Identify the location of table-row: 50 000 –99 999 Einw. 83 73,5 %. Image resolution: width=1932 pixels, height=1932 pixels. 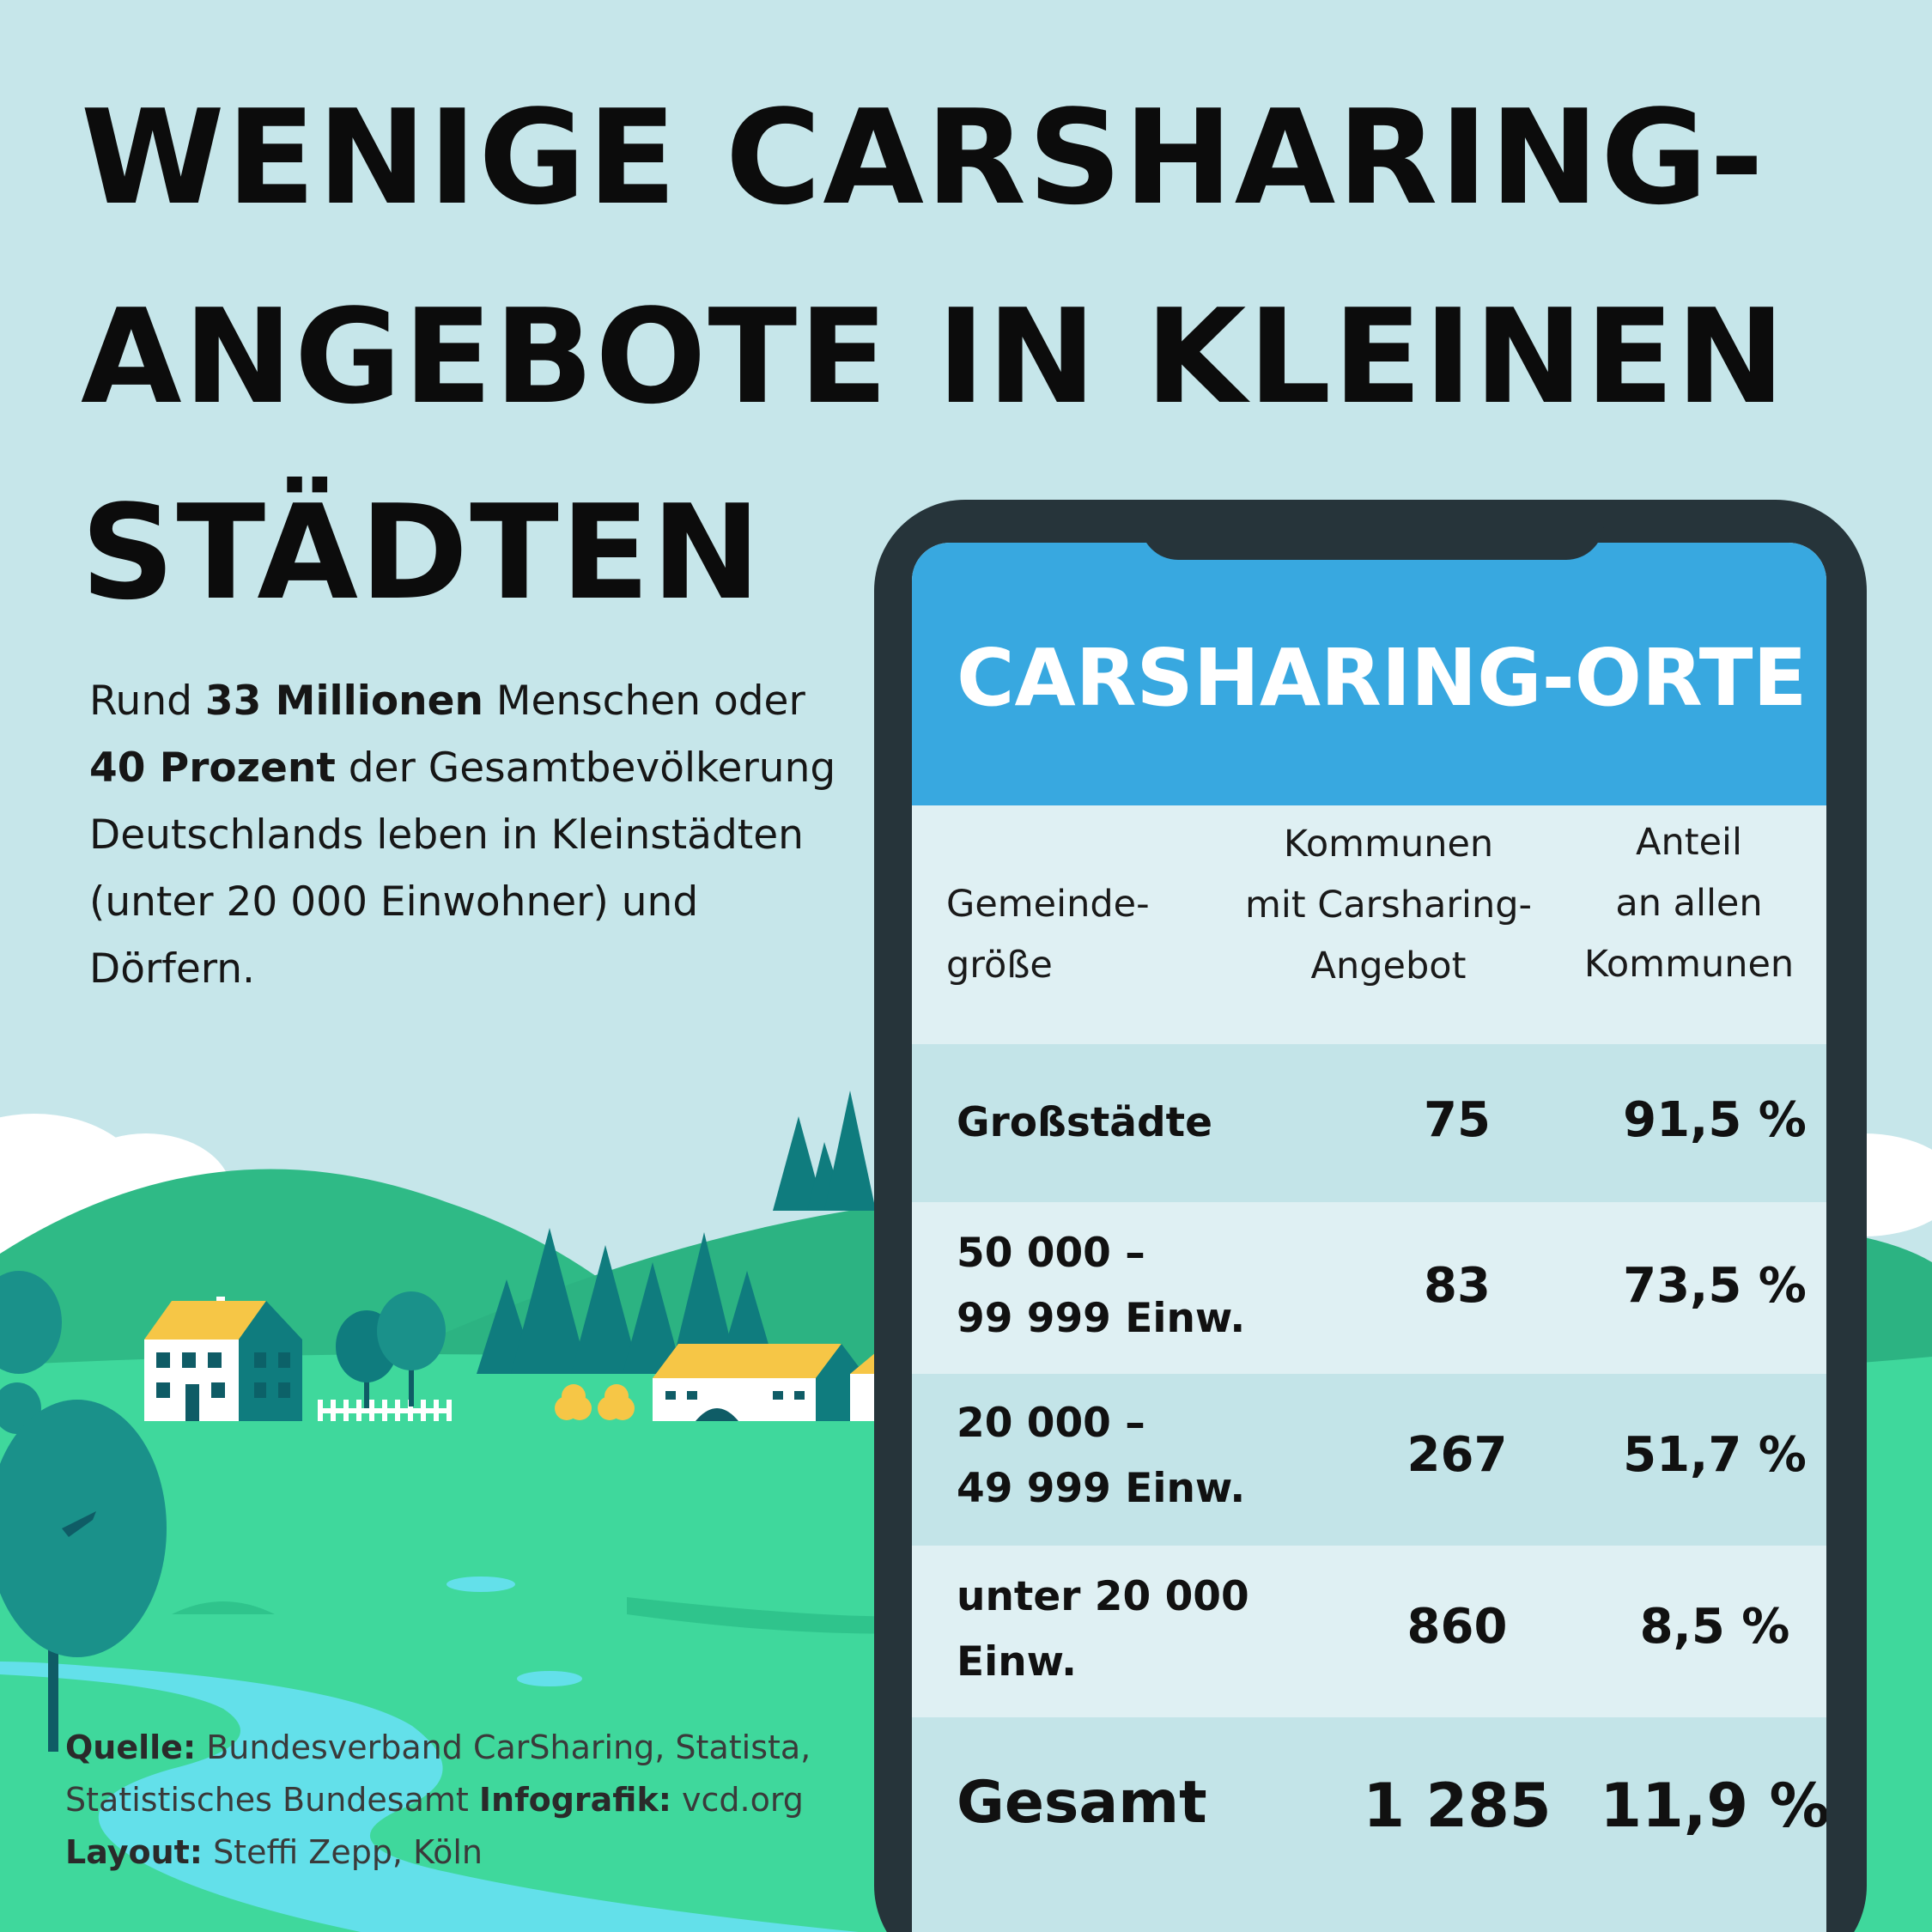
(1369, 1288).